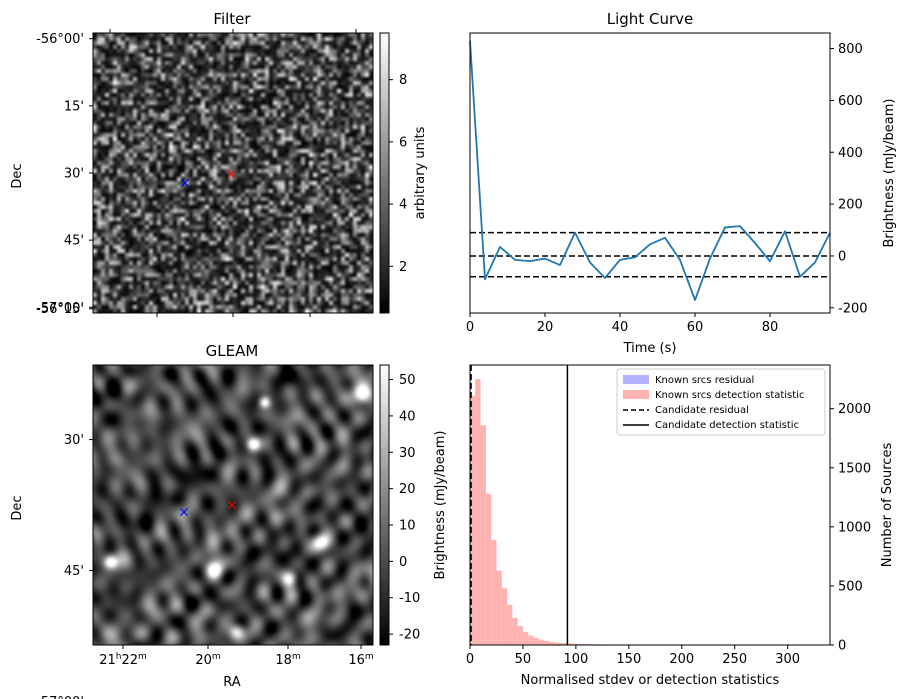  I want to click on x-tick-label: 16m, so click(360, 660).